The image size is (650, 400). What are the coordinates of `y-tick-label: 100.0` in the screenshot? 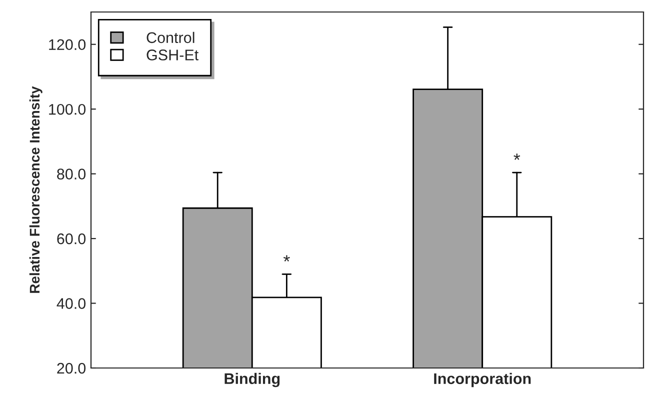 It's located at (67, 109).